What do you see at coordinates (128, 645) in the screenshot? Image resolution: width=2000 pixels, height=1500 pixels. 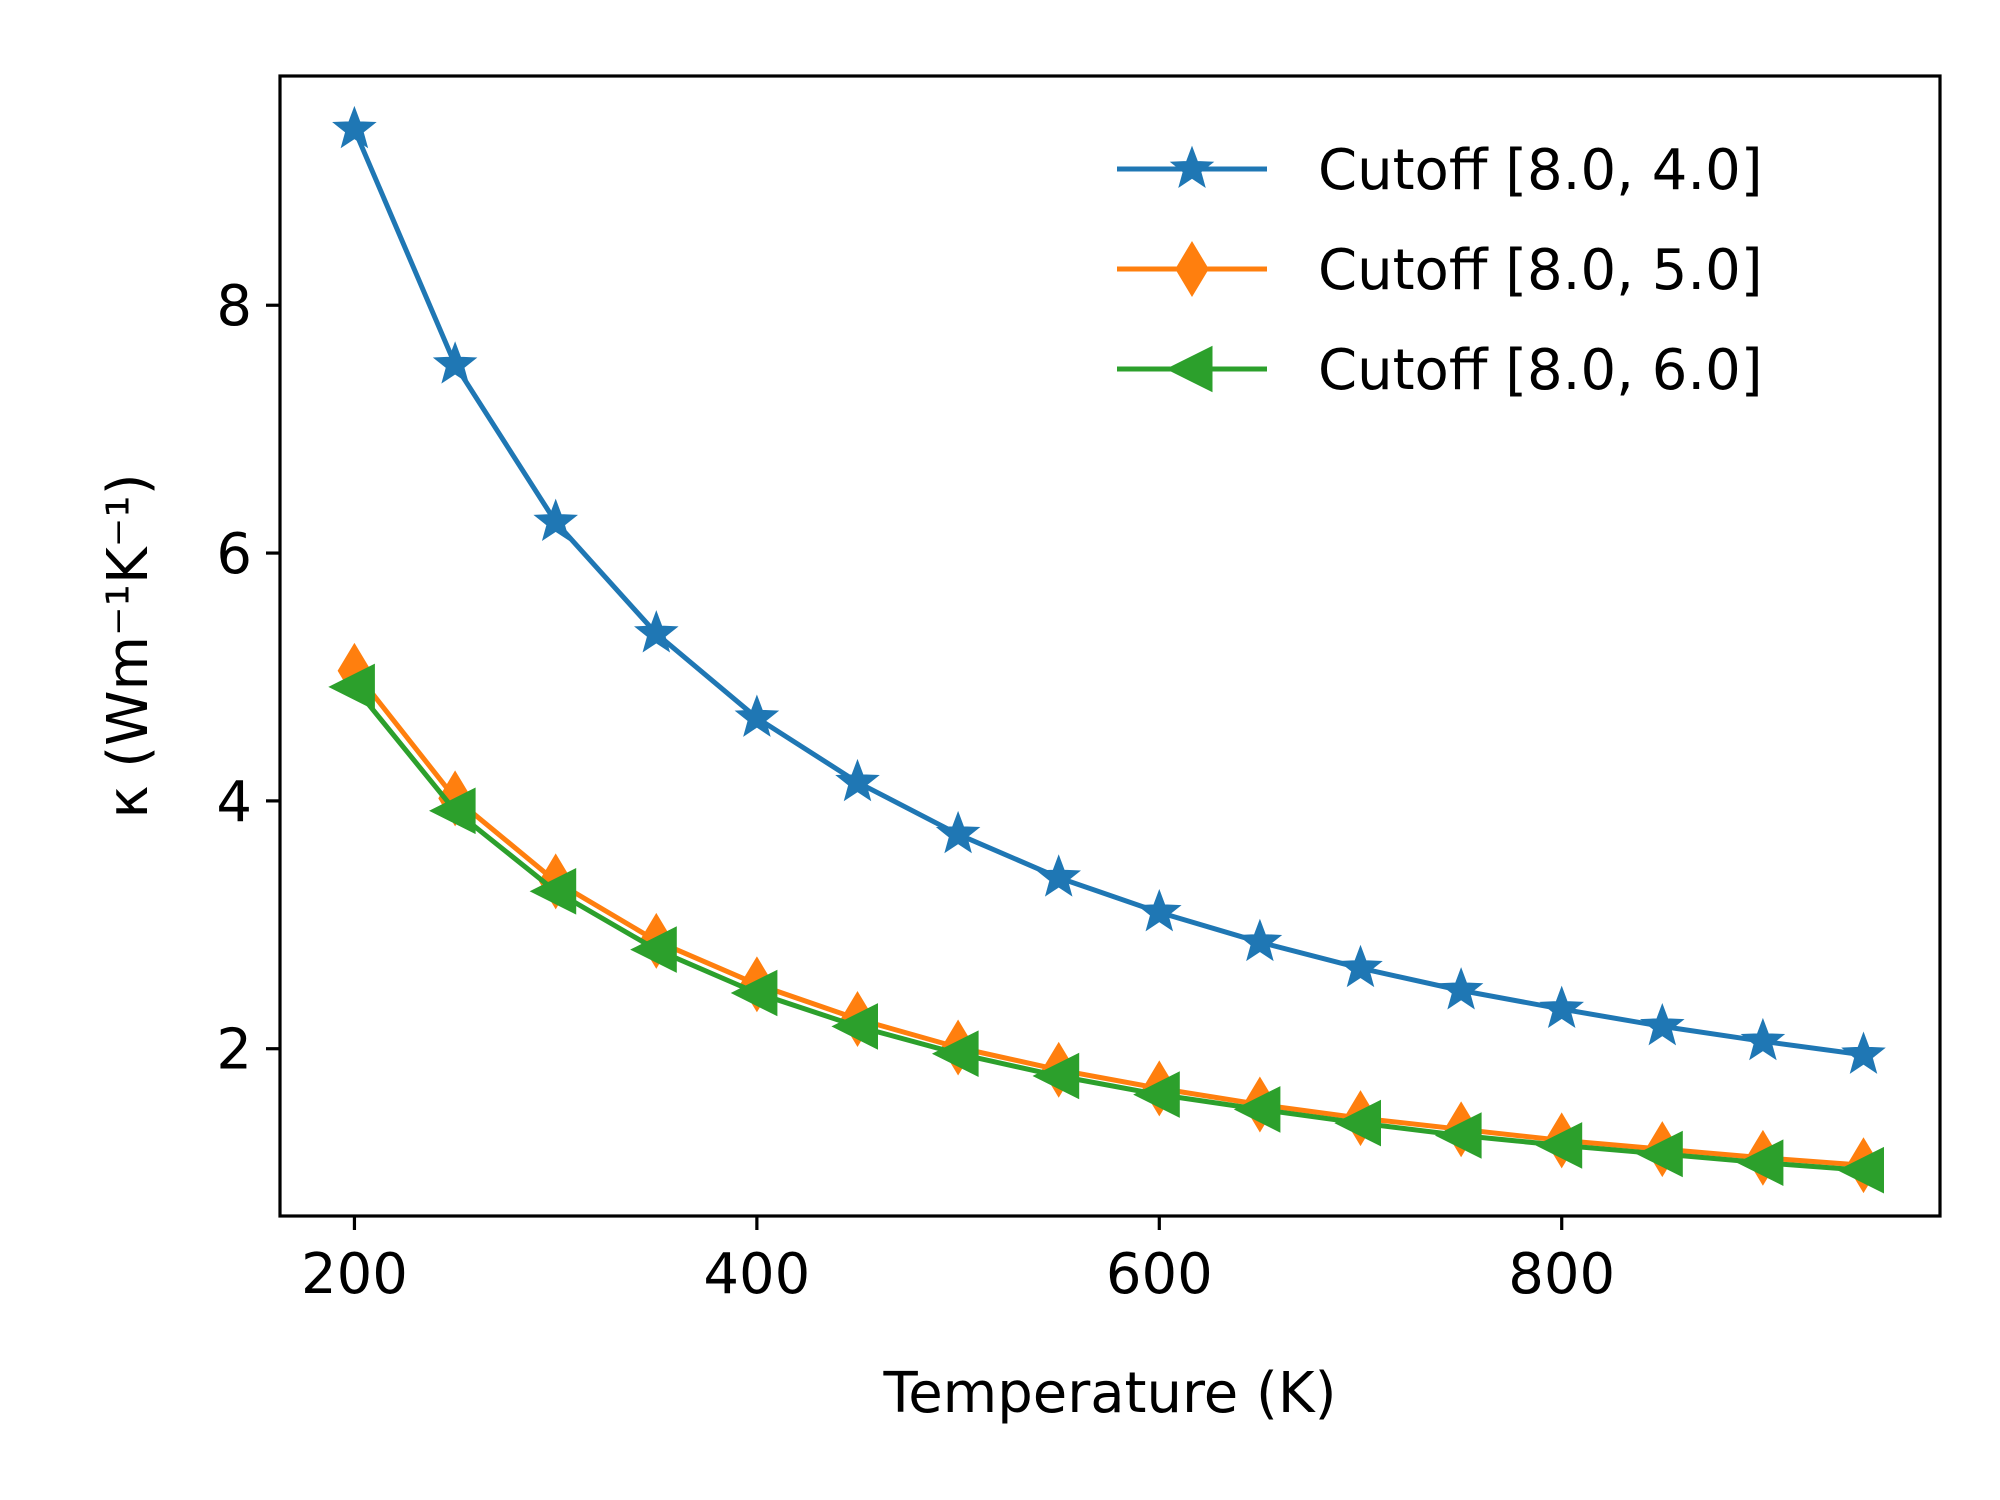 I see `y-axis-label: κ (Wm⁻¹K⁻¹)` at bounding box center [128, 645].